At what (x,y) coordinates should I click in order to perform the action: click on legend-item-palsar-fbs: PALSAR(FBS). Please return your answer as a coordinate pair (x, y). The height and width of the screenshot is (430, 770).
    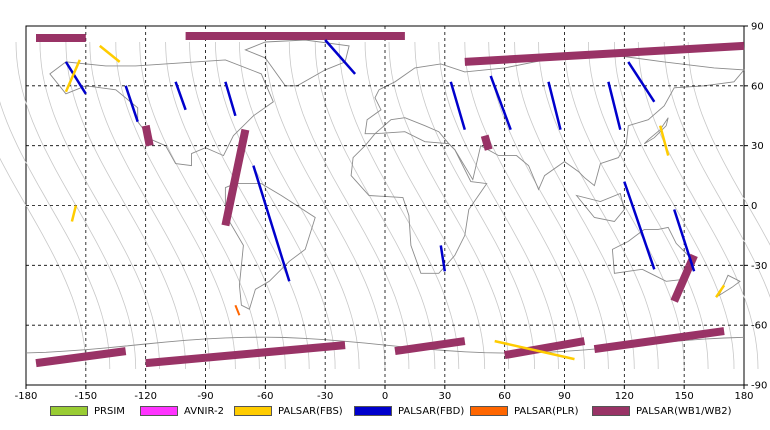
    Looking at the image, I should click on (288, 411).